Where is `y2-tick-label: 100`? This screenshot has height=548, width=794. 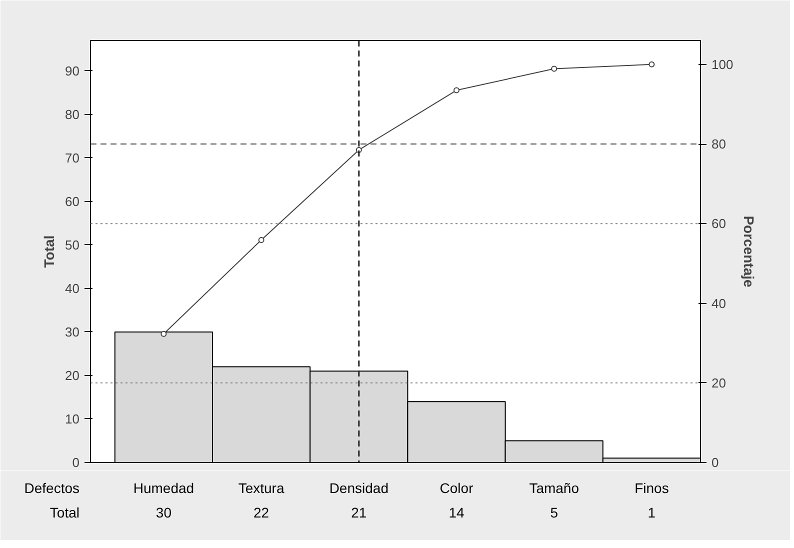
y2-tick-label: 100 is located at coordinates (723, 64).